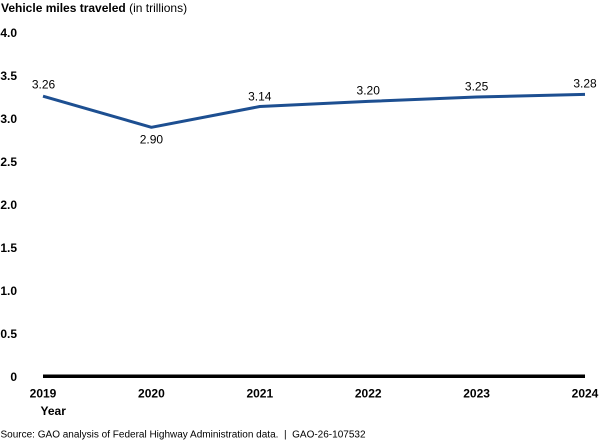 This screenshot has height=445, width=600. I want to click on svg-text: 3.26, so click(44, 85).